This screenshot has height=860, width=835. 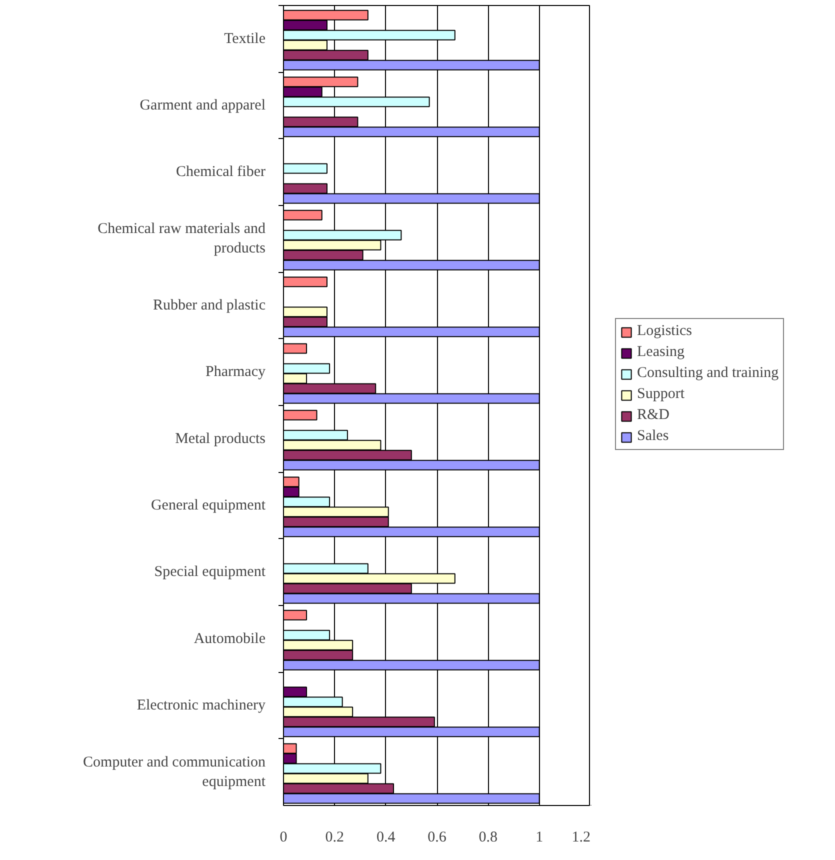 What do you see at coordinates (540, 838) in the screenshot?
I see `x-tick-label: 1` at bounding box center [540, 838].